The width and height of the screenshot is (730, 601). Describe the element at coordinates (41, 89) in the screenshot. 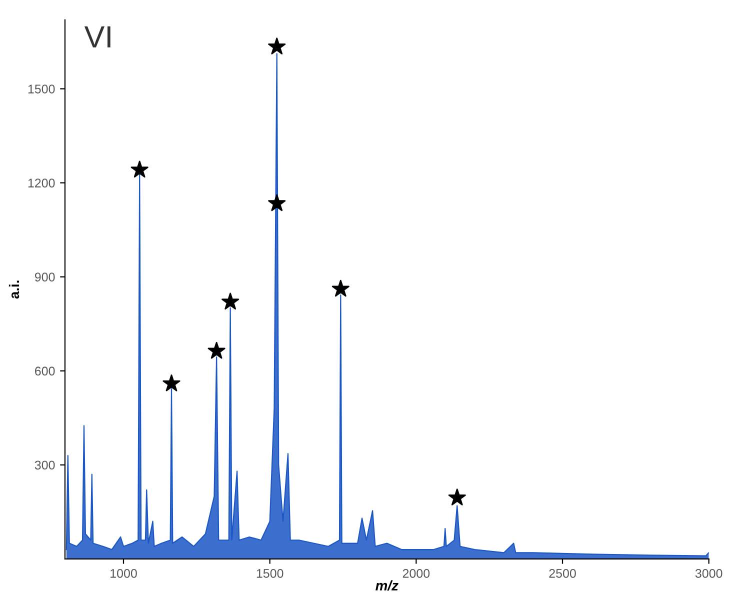

I see `y-tick-label: 1500` at that location.